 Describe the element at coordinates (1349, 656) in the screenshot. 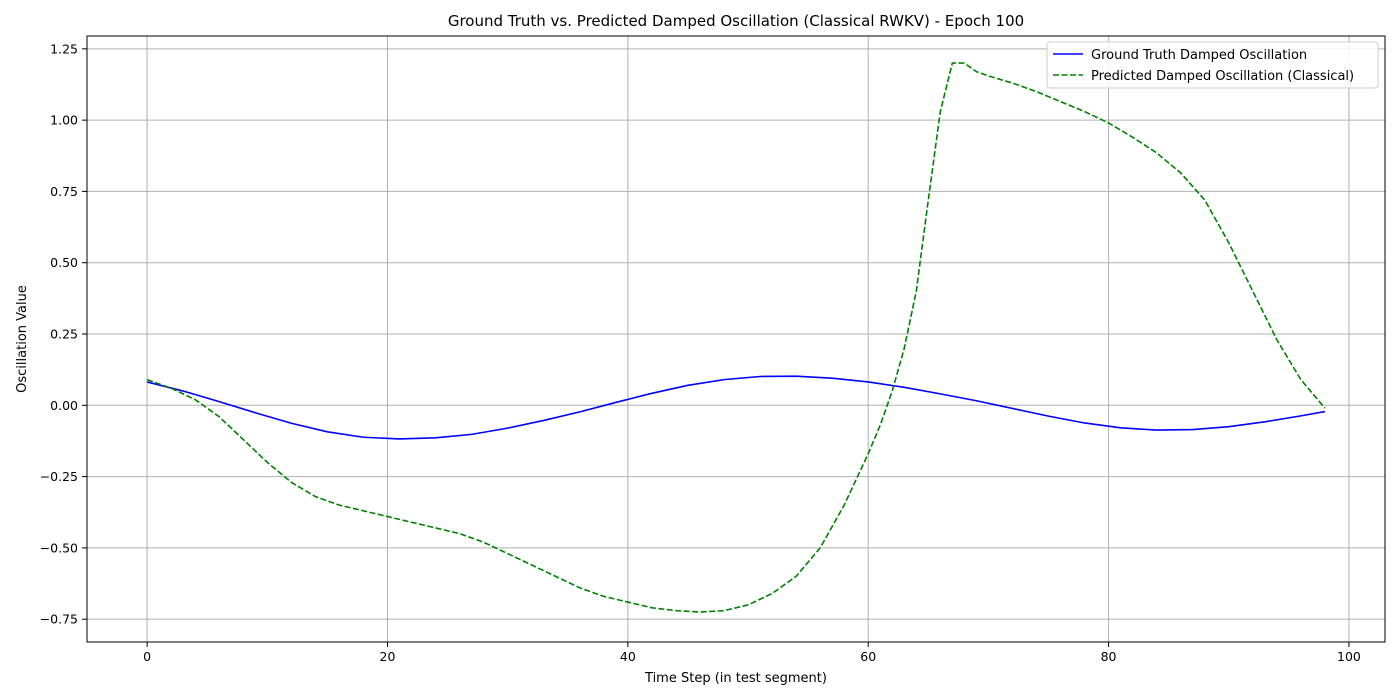

I see `x-tick-label: 100` at that location.